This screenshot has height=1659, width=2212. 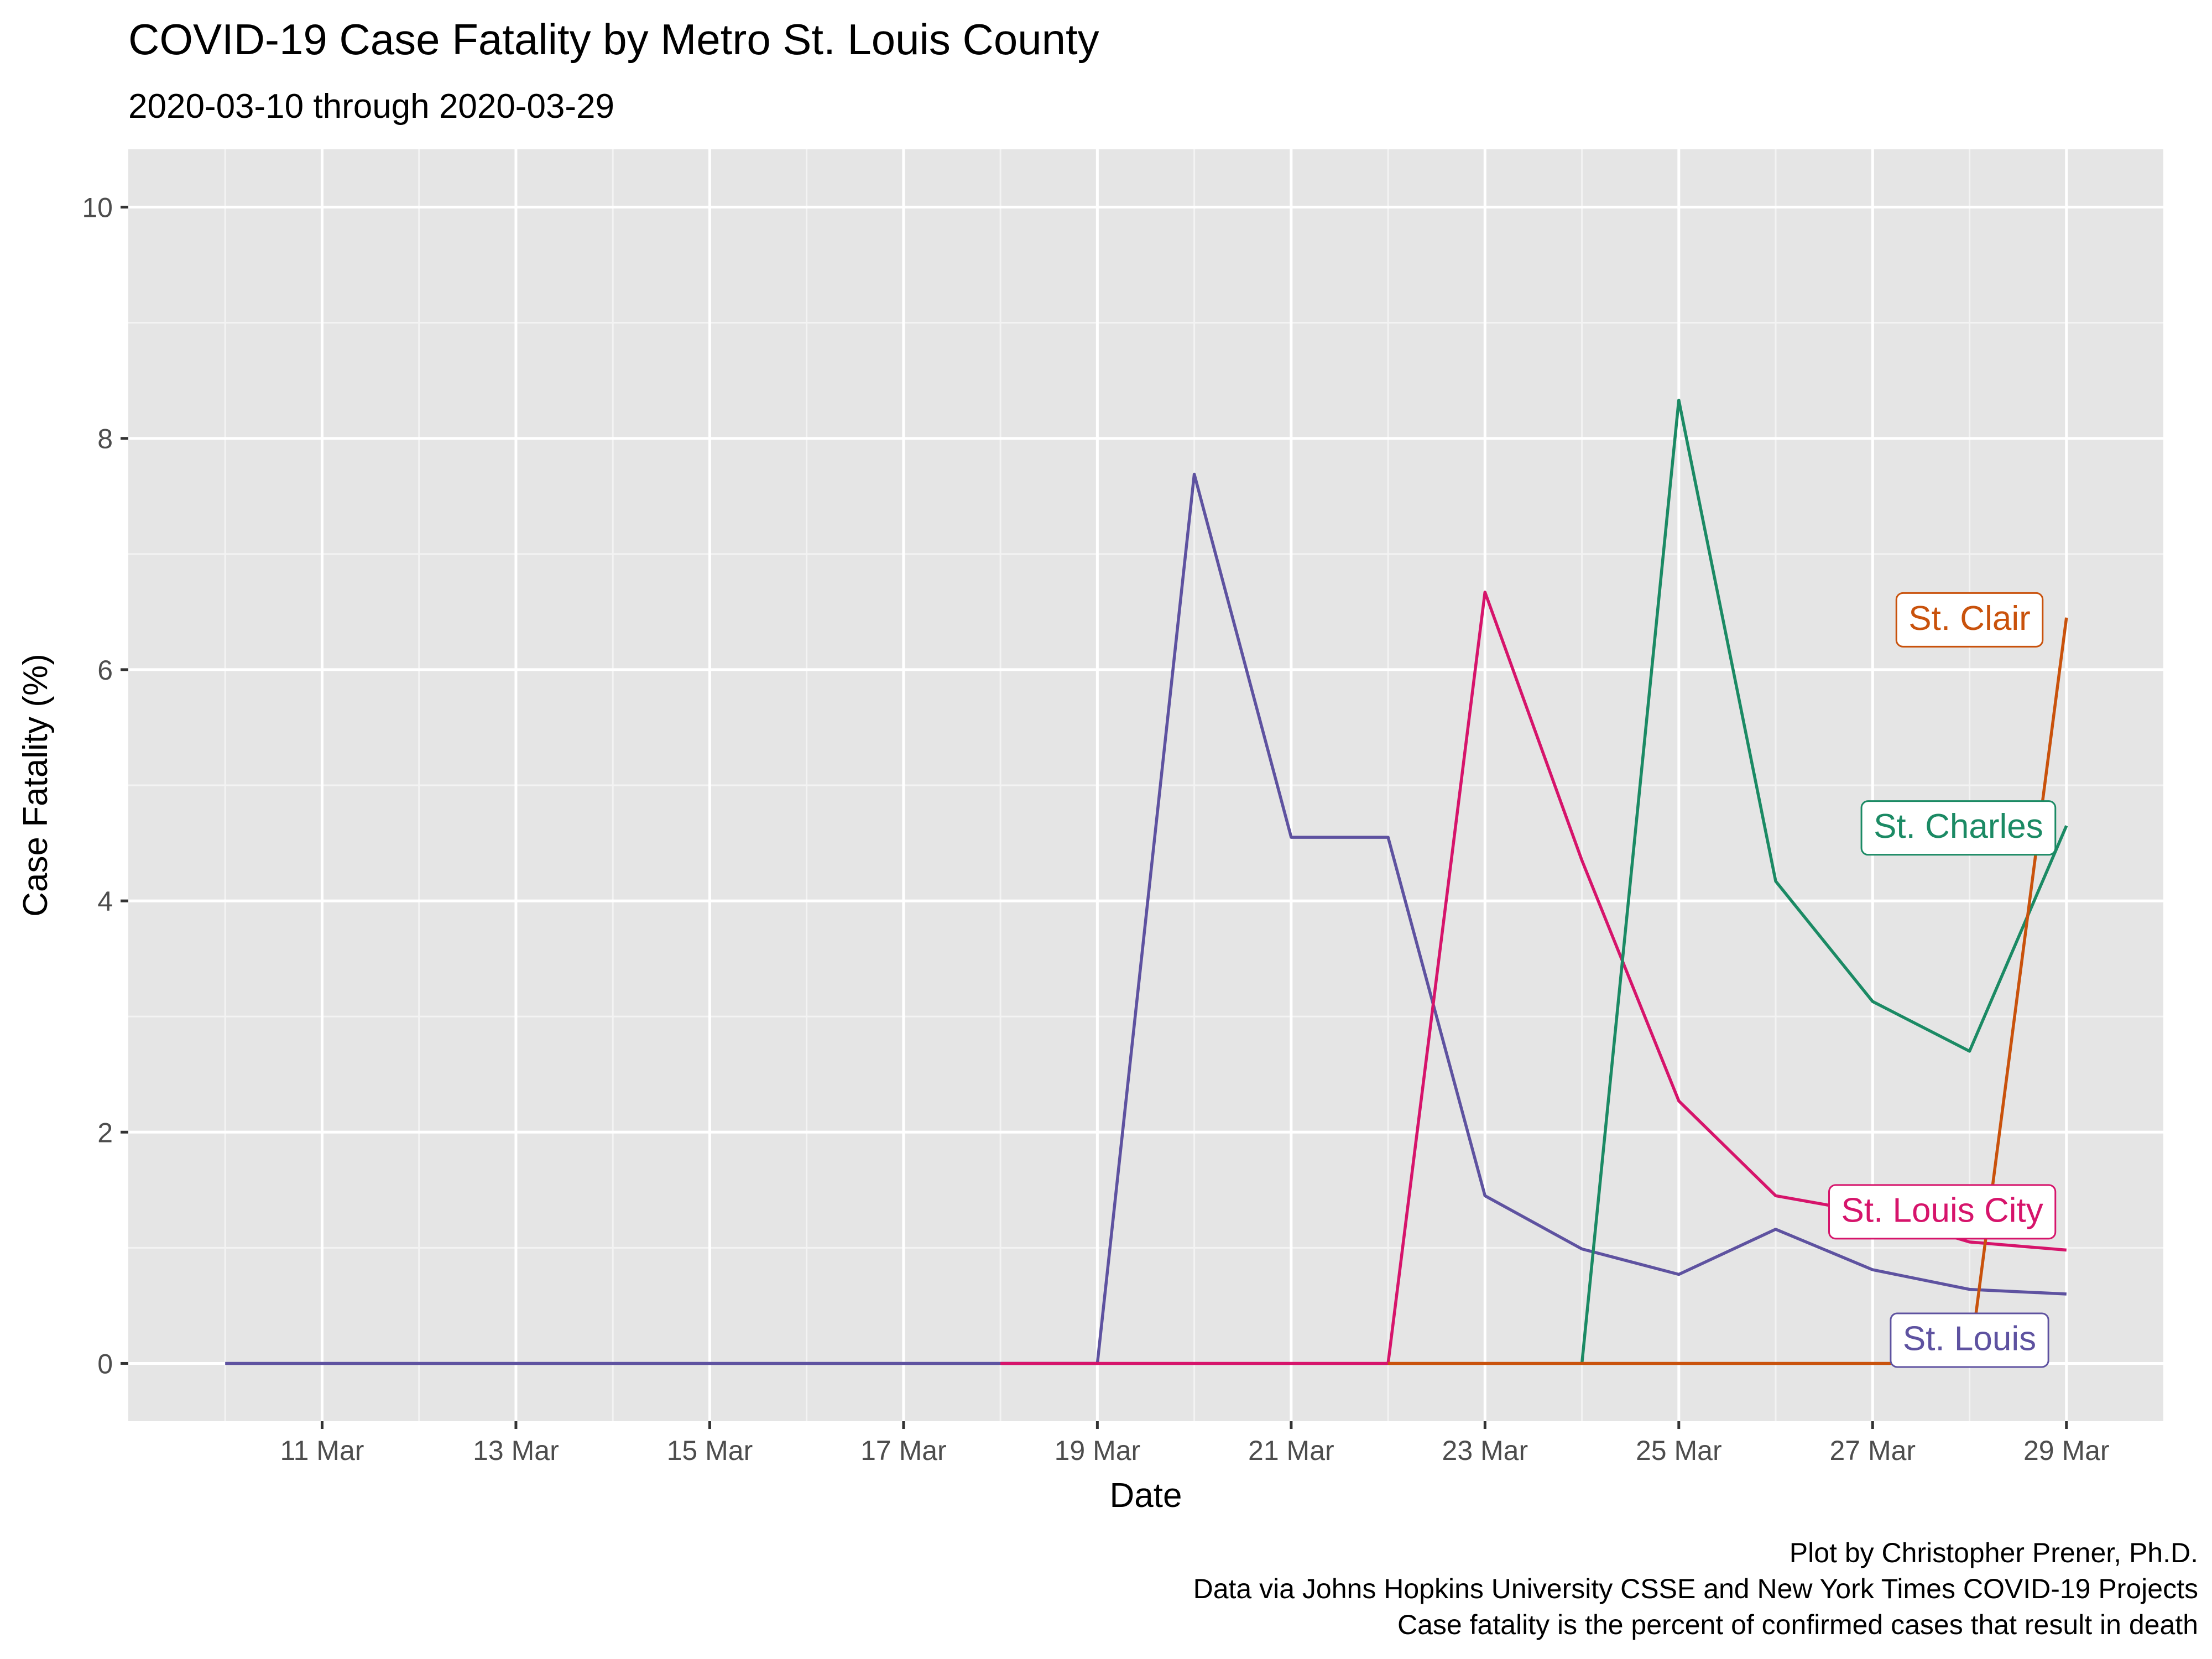 What do you see at coordinates (1485, 1451) in the screenshot?
I see `x-tick-label: 23 Mar` at bounding box center [1485, 1451].